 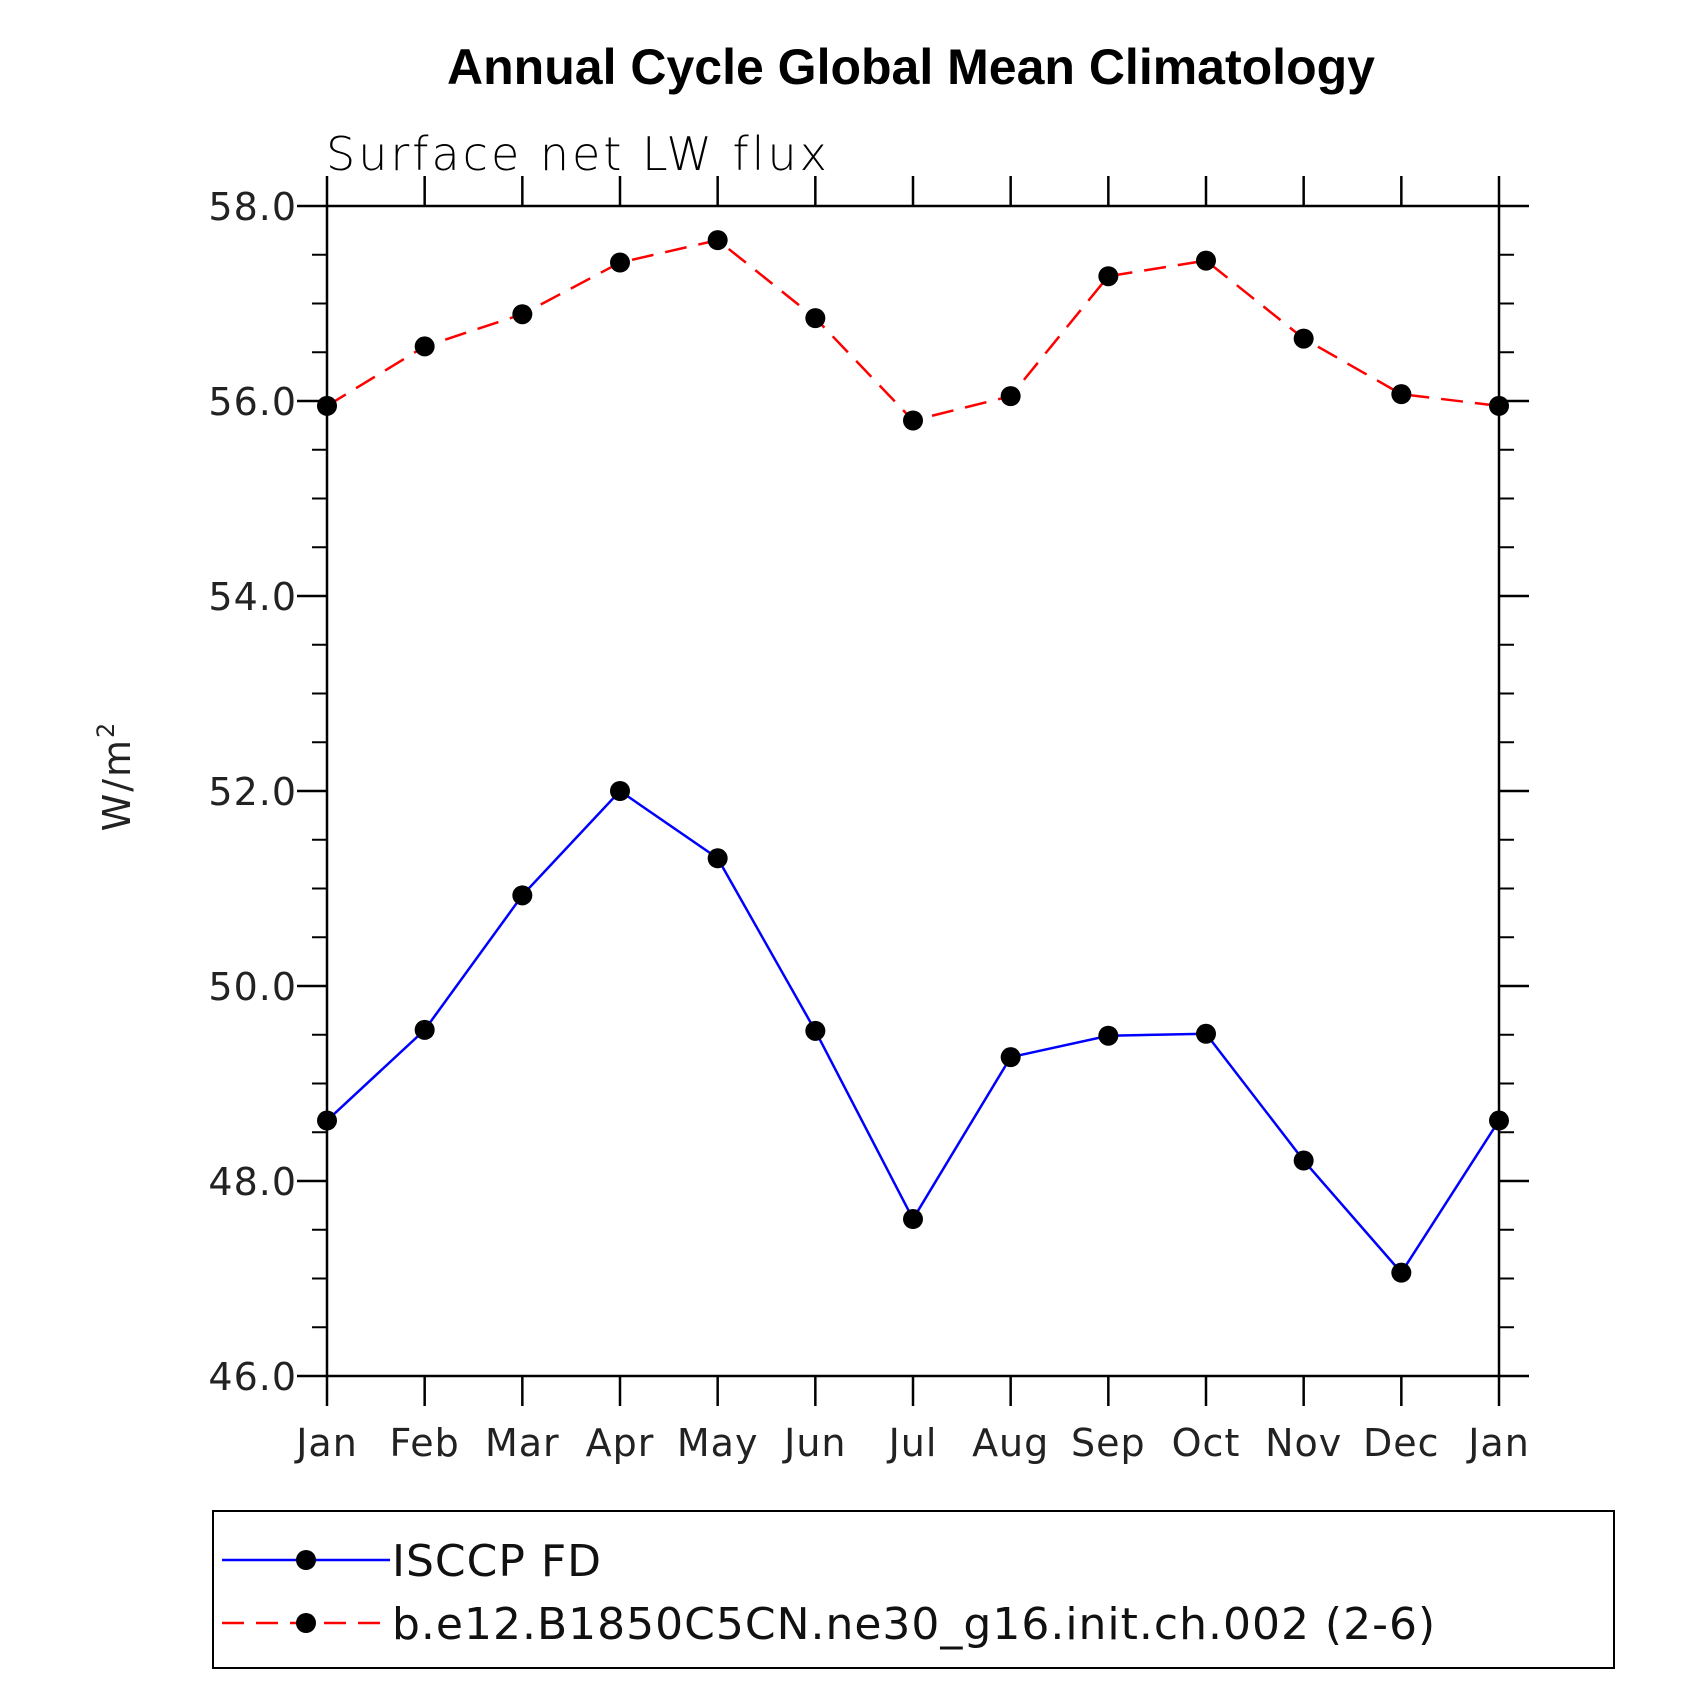 What do you see at coordinates (1401, 1443) in the screenshot?
I see `x-tick-label: Dec` at bounding box center [1401, 1443].